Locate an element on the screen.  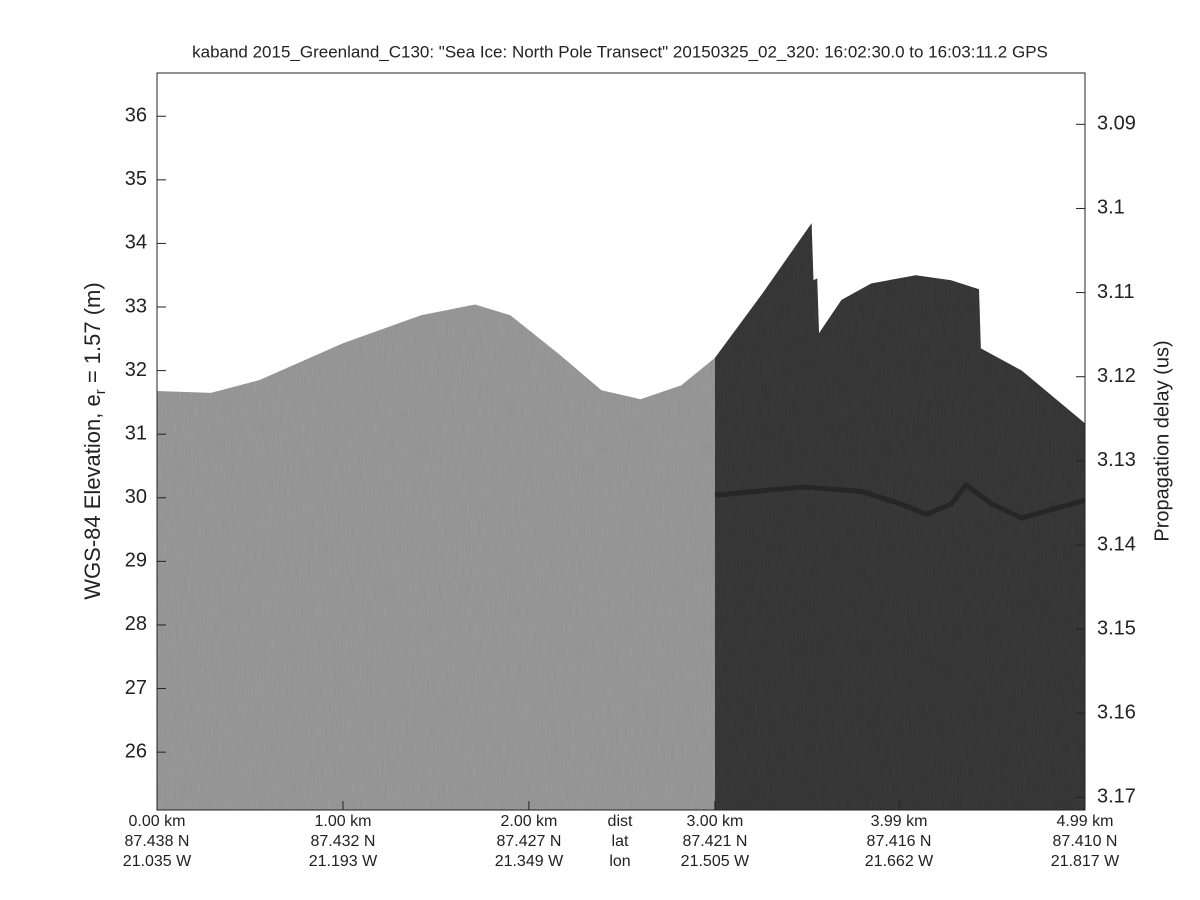
lon-label: 21.193 W is located at coordinates (343, 861).